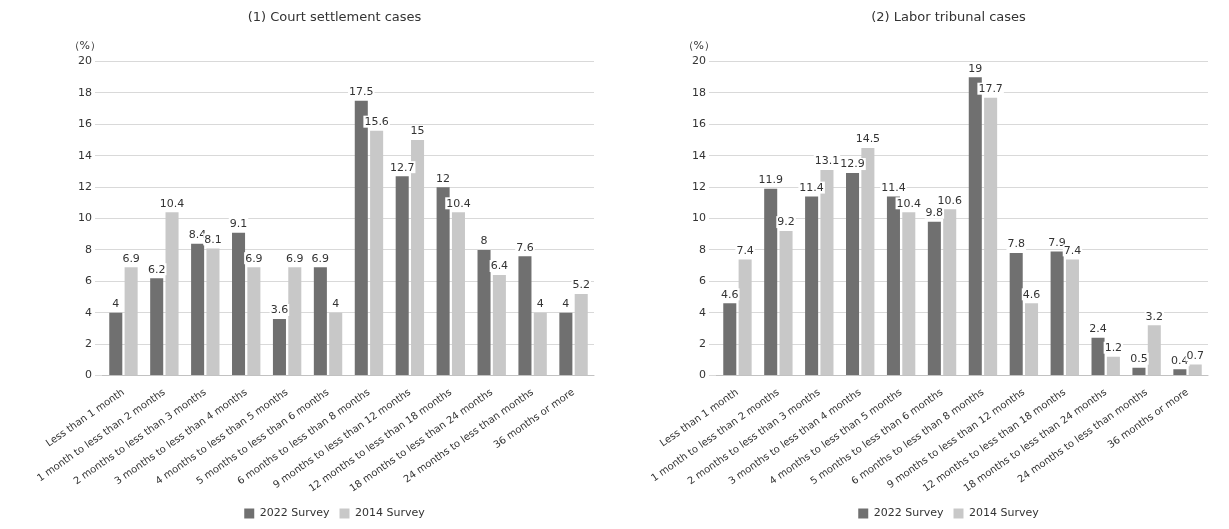 This screenshot has width=1229, height=529. What do you see at coordinates (868, 139) in the screenshot?
I see `data-label: 14.5` at bounding box center [868, 139].